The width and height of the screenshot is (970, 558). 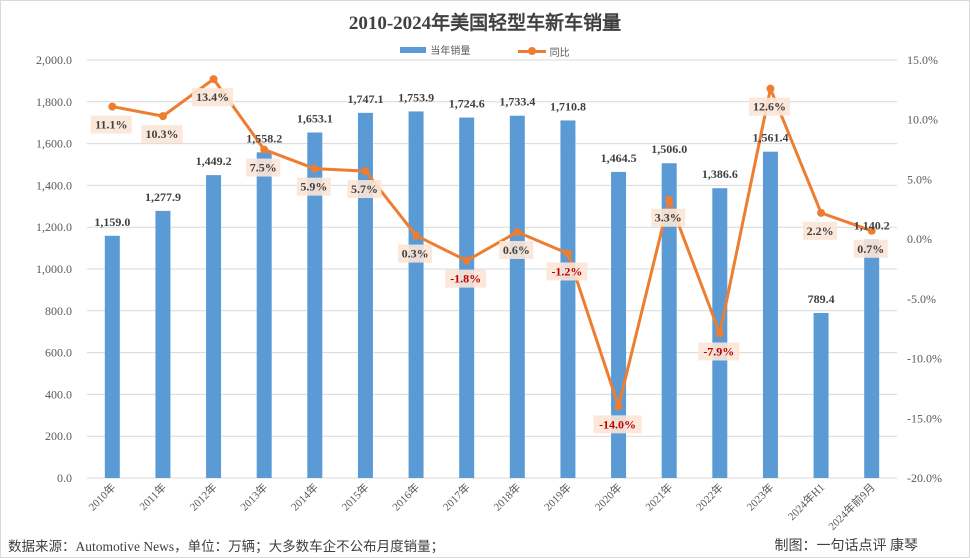 I want to click on x-tick-label: 2010年, so click(x=101, y=496).